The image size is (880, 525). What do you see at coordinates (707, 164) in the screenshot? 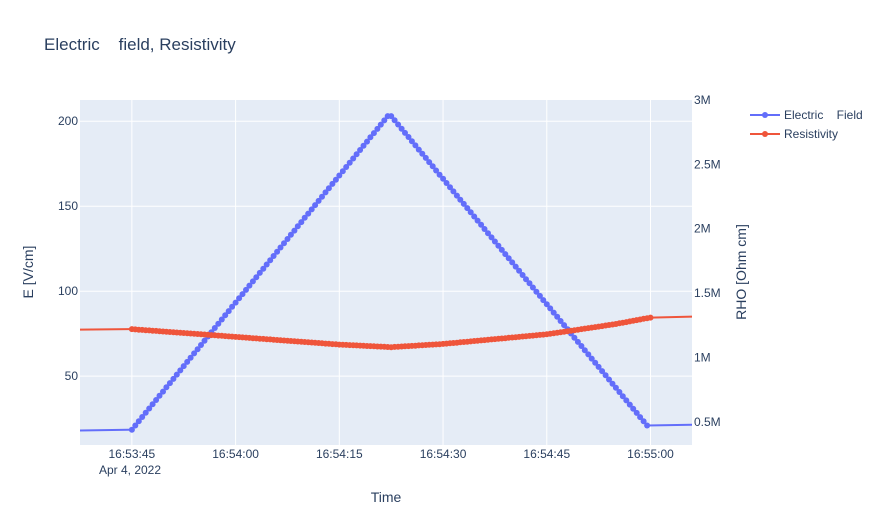
I see `y2-tick-label: 2.5M` at bounding box center [707, 164].